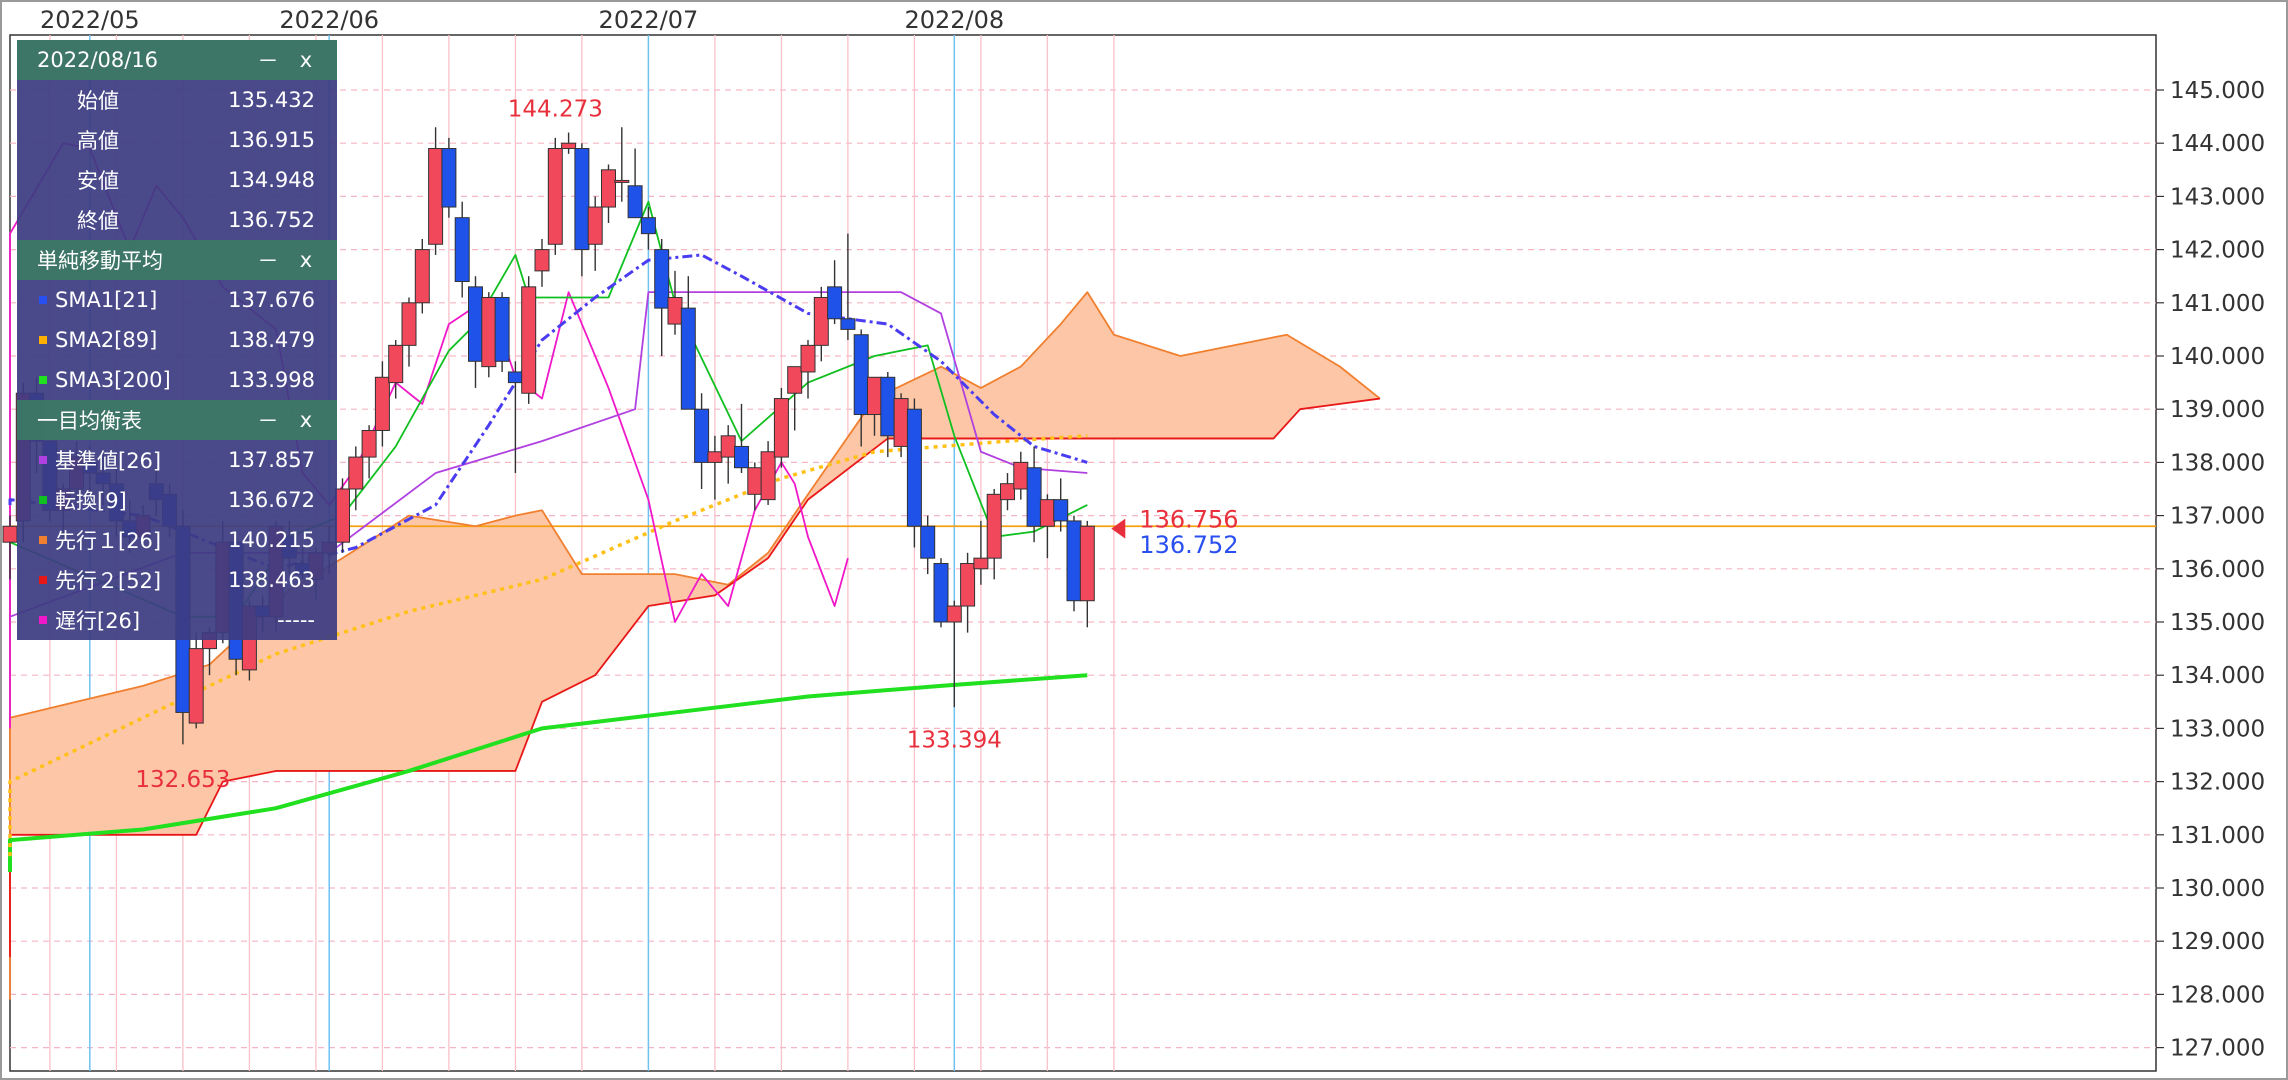 The width and height of the screenshot is (2288, 1080). I want to click on ohlc-panel-title: 2022/08/16, so click(98, 60).